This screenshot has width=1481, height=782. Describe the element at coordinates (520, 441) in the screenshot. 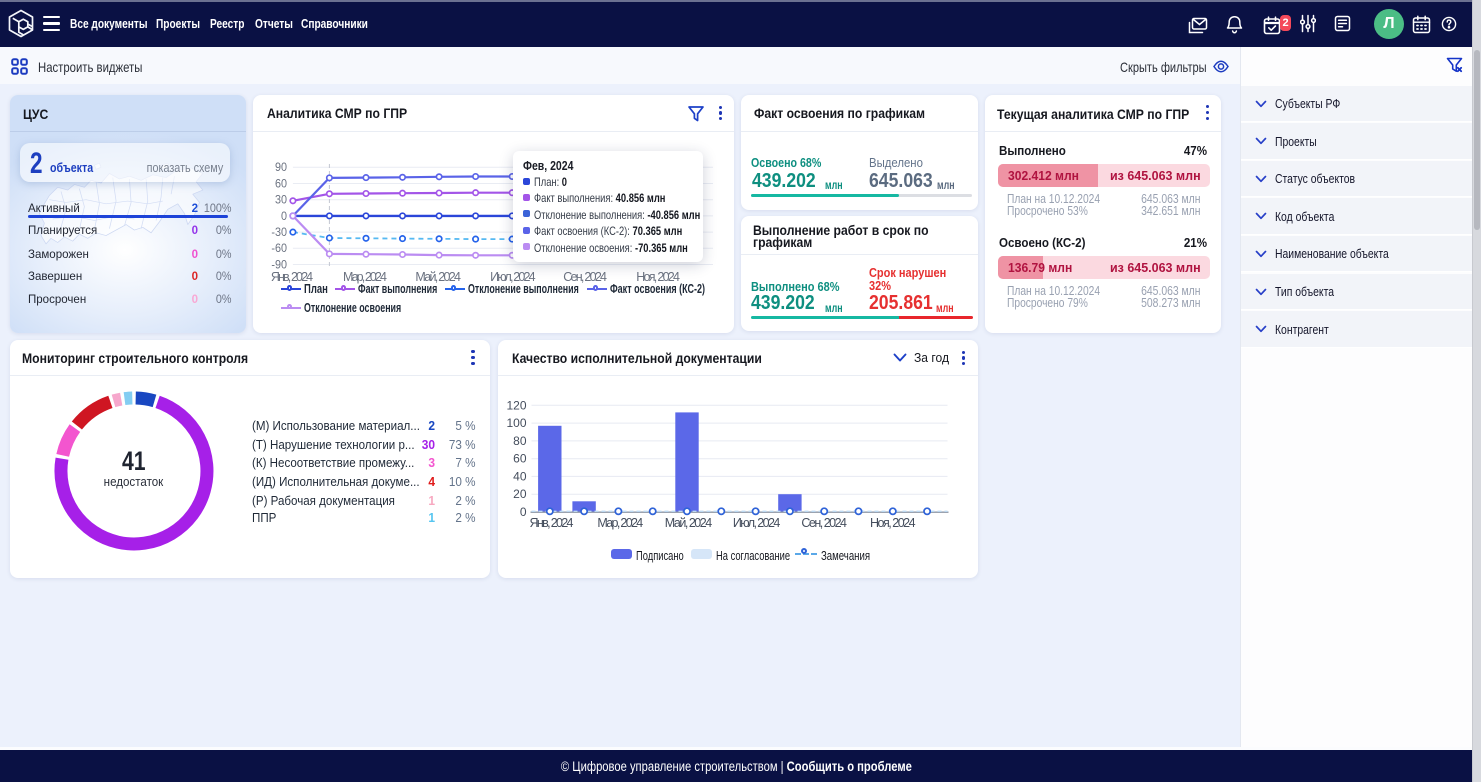

I see `svg-text: 80` at that location.